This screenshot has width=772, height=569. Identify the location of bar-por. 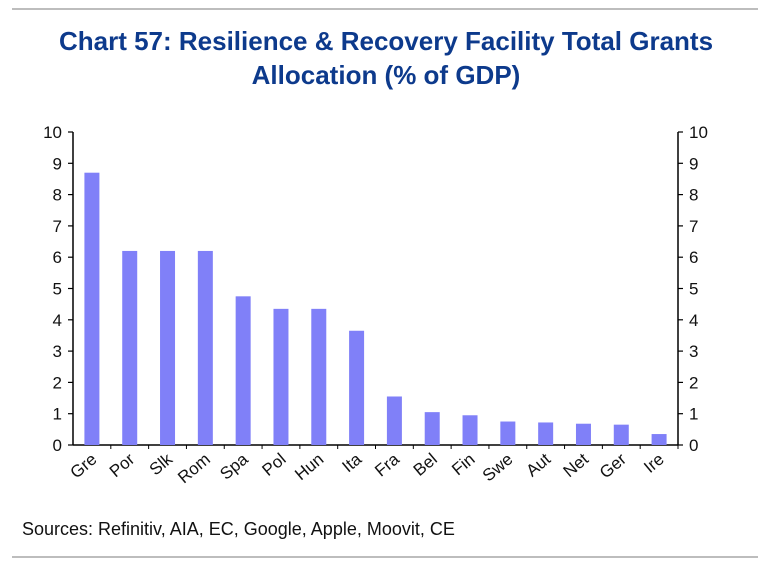
(130, 347).